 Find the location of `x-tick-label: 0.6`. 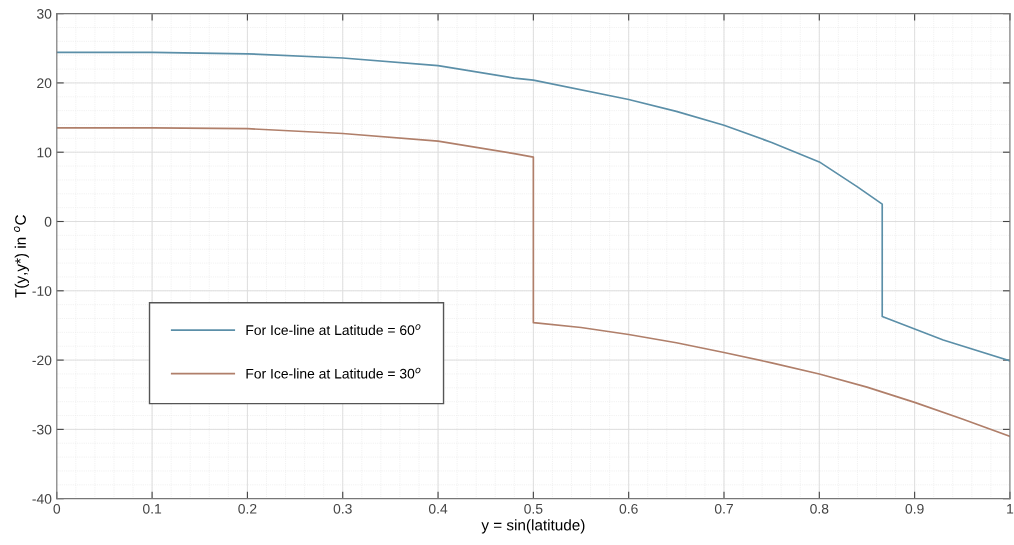

x-tick-label: 0.6 is located at coordinates (628, 508).